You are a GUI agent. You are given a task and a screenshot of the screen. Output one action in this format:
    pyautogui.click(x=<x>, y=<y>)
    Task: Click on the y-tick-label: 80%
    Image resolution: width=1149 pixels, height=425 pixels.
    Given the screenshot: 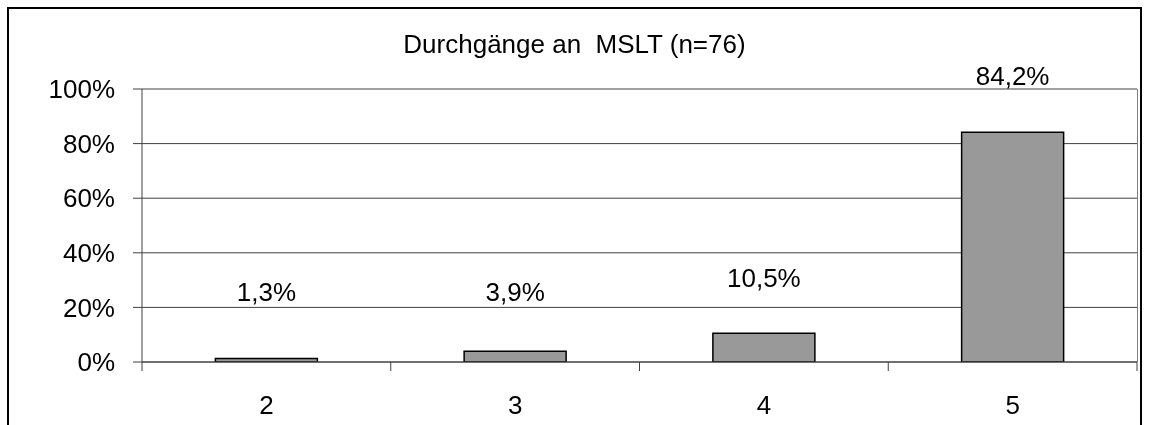 What is the action you would take?
    pyautogui.click(x=88, y=143)
    